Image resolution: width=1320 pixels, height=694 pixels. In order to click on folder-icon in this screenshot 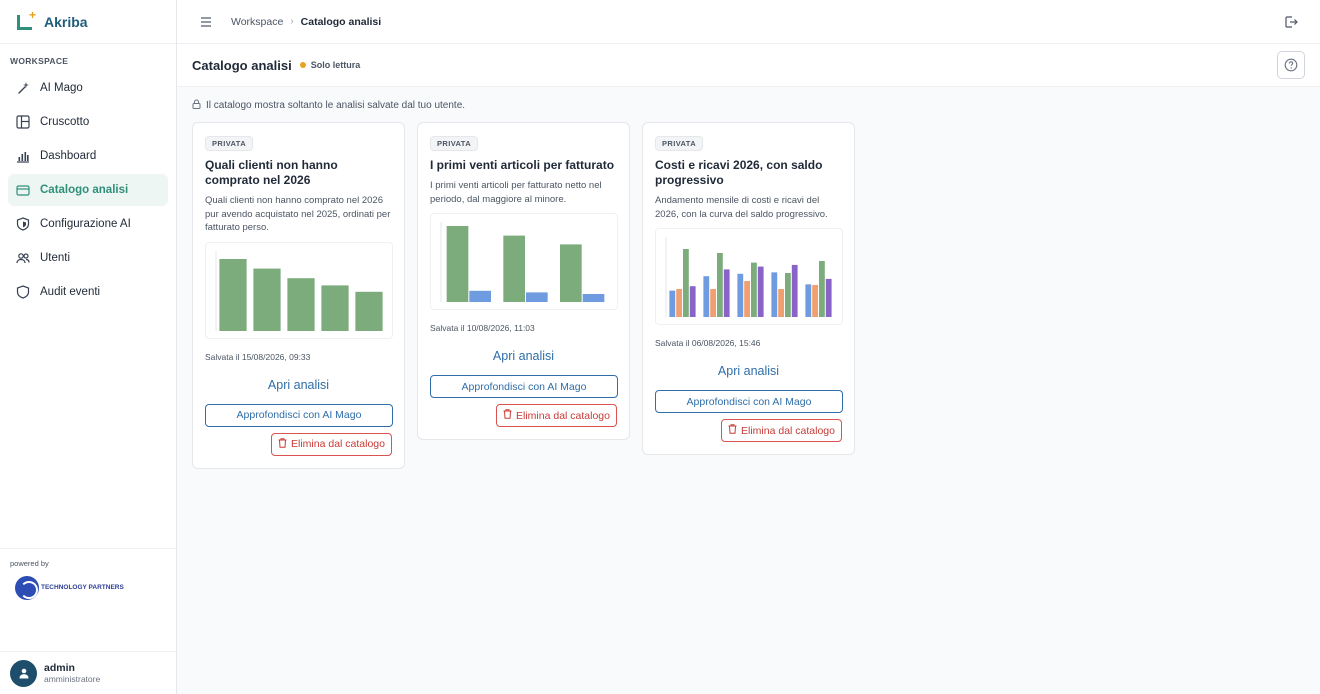, I will do `click(23, 190)`.